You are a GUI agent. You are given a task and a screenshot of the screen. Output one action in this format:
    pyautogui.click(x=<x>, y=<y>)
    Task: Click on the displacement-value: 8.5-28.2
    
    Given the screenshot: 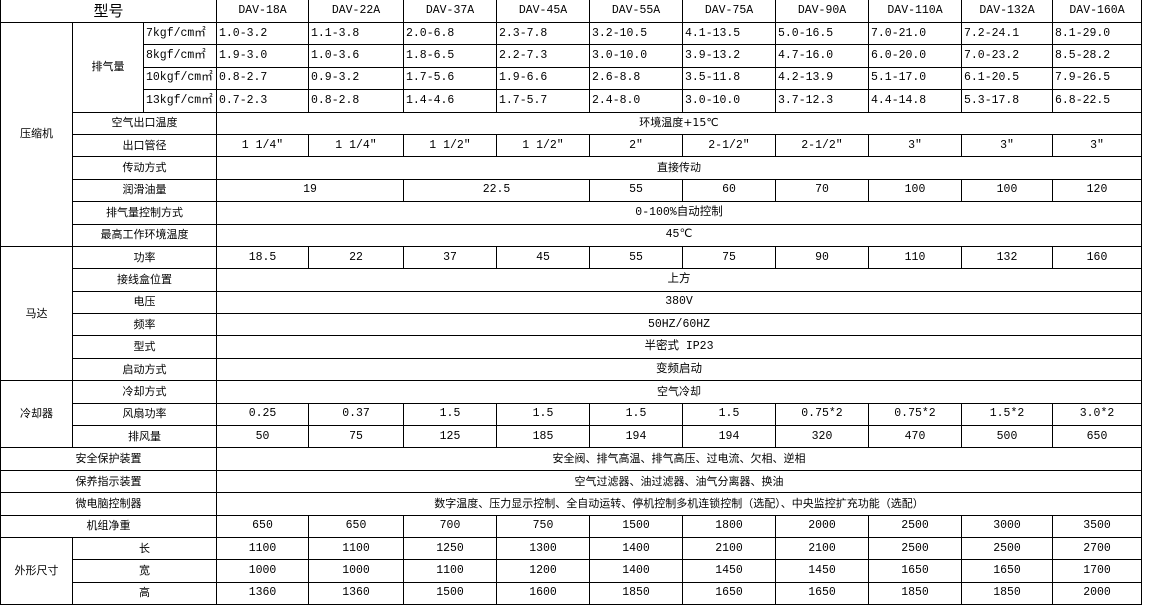 What is the action you would take?
    pyautogui.click(x=1097, y=56)
    